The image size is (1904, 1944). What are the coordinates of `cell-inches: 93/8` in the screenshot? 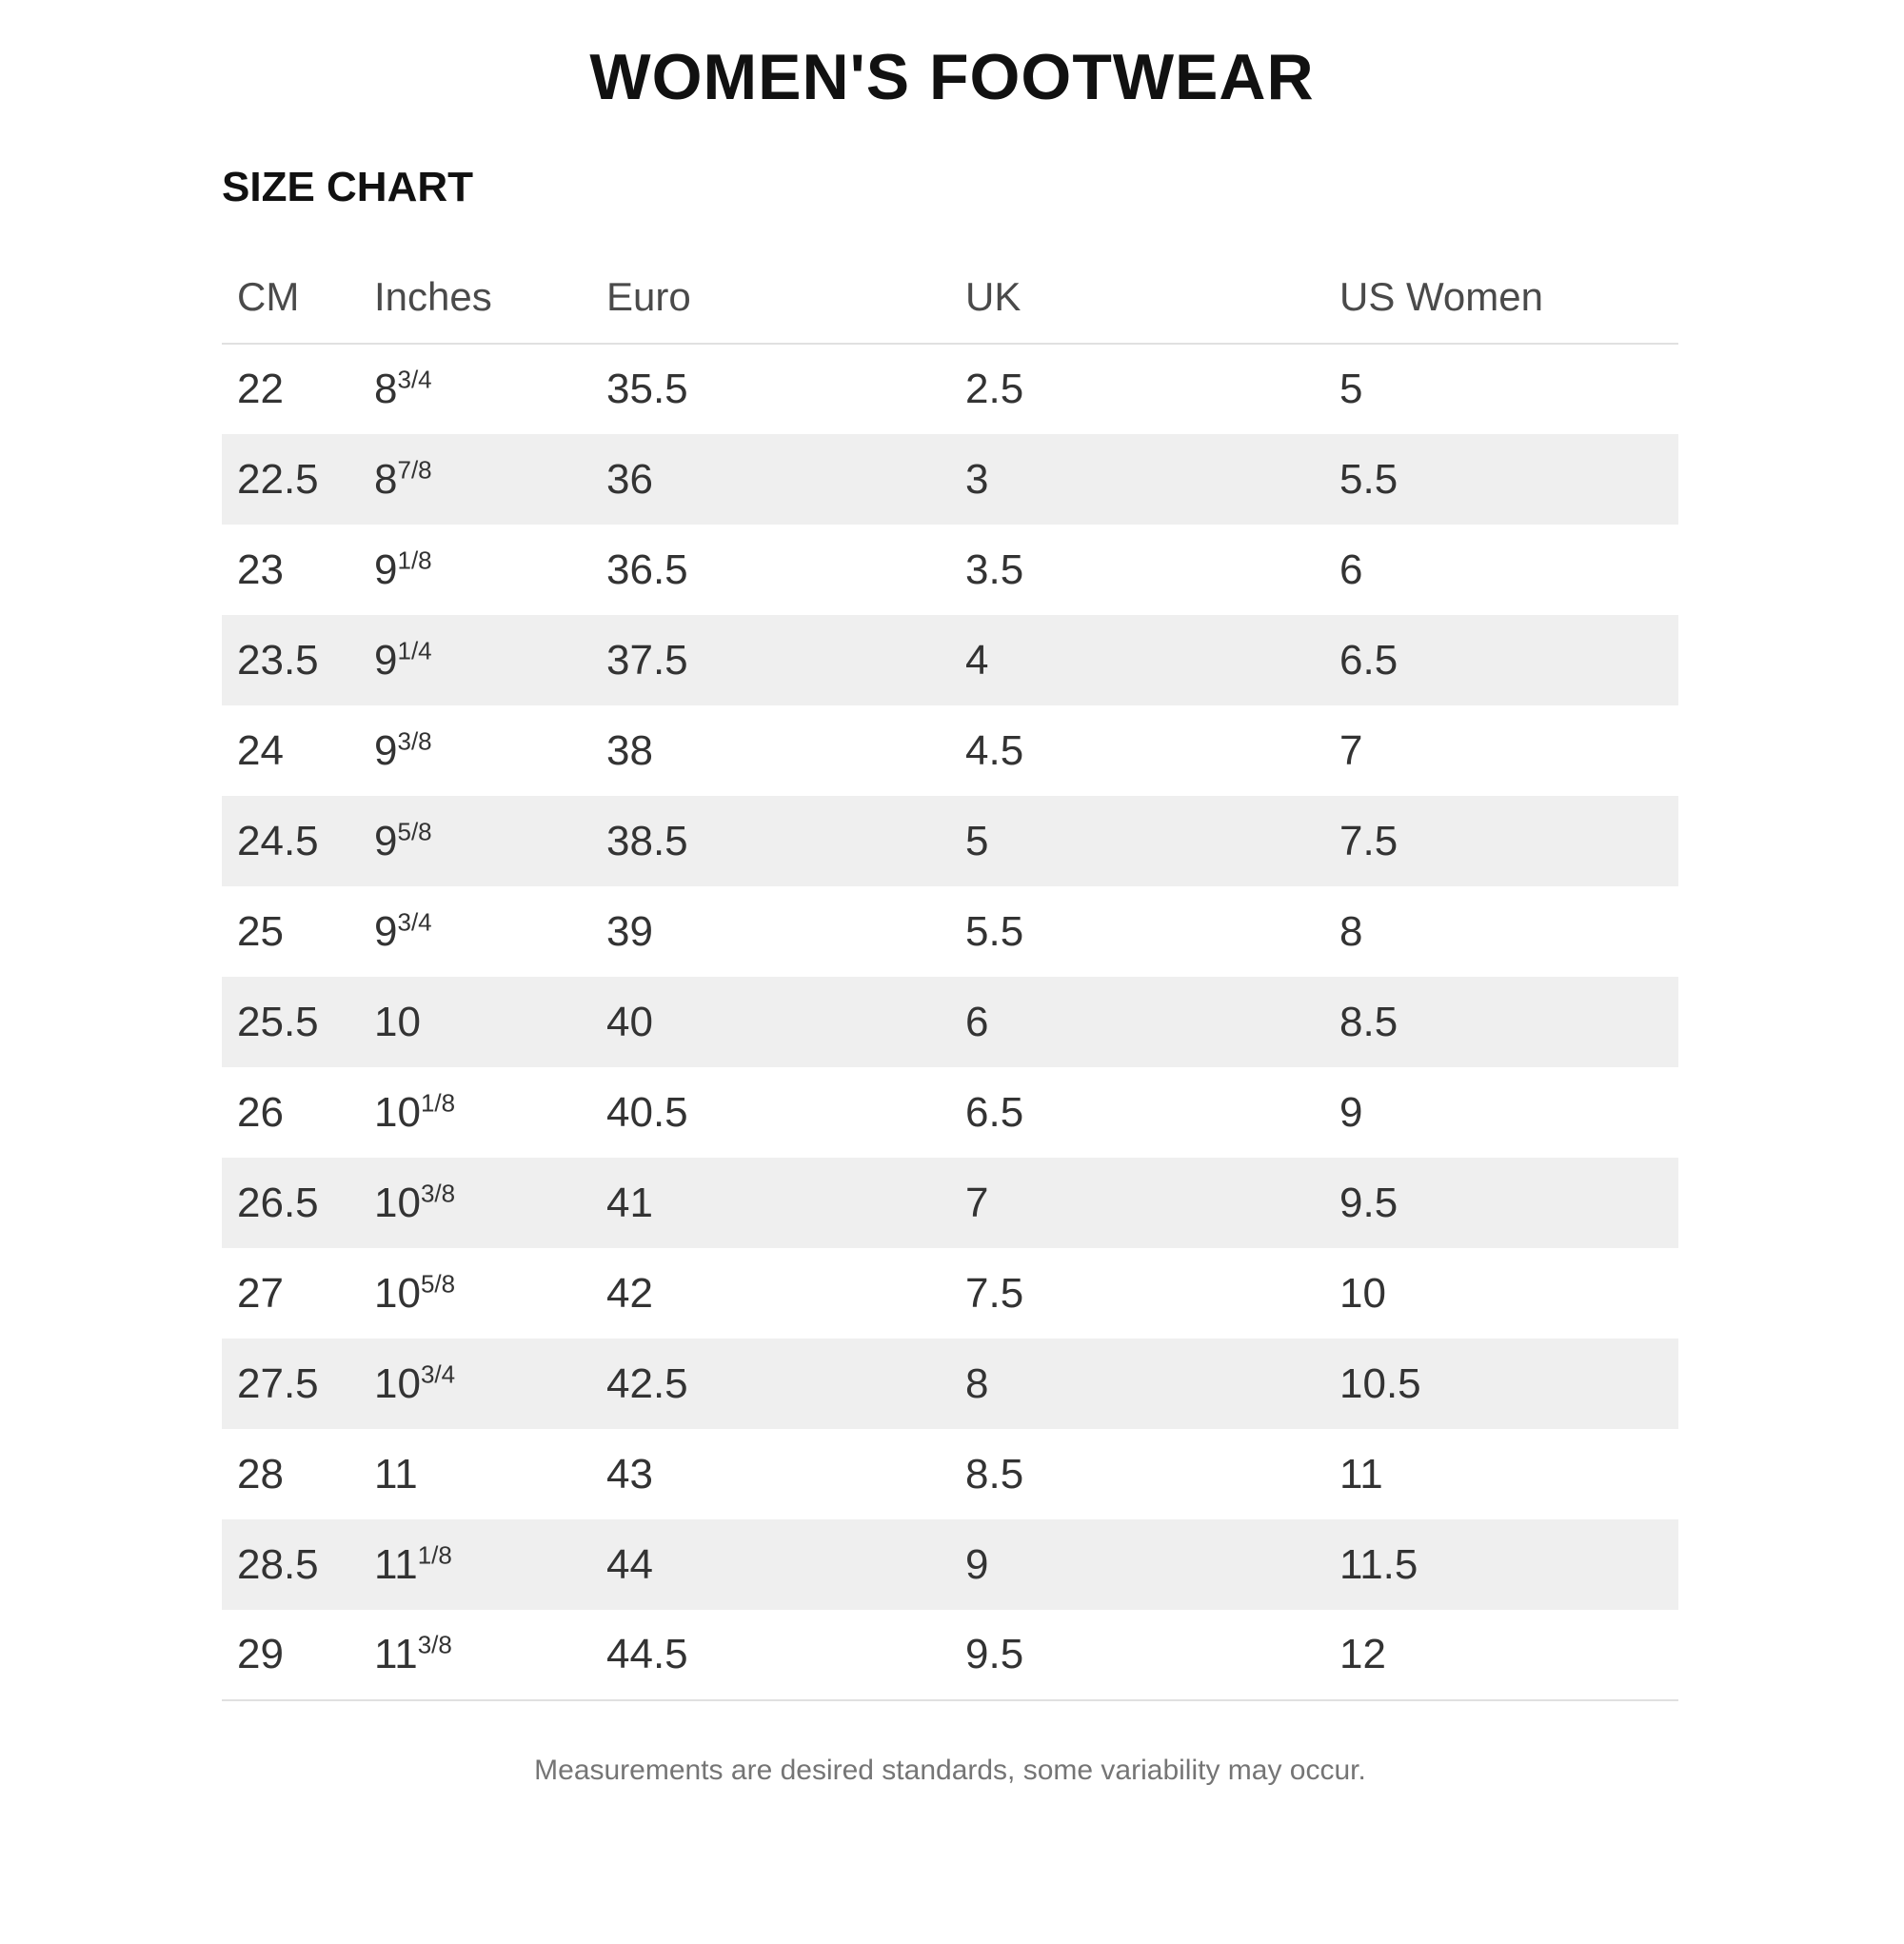 It's located at (403, 750).